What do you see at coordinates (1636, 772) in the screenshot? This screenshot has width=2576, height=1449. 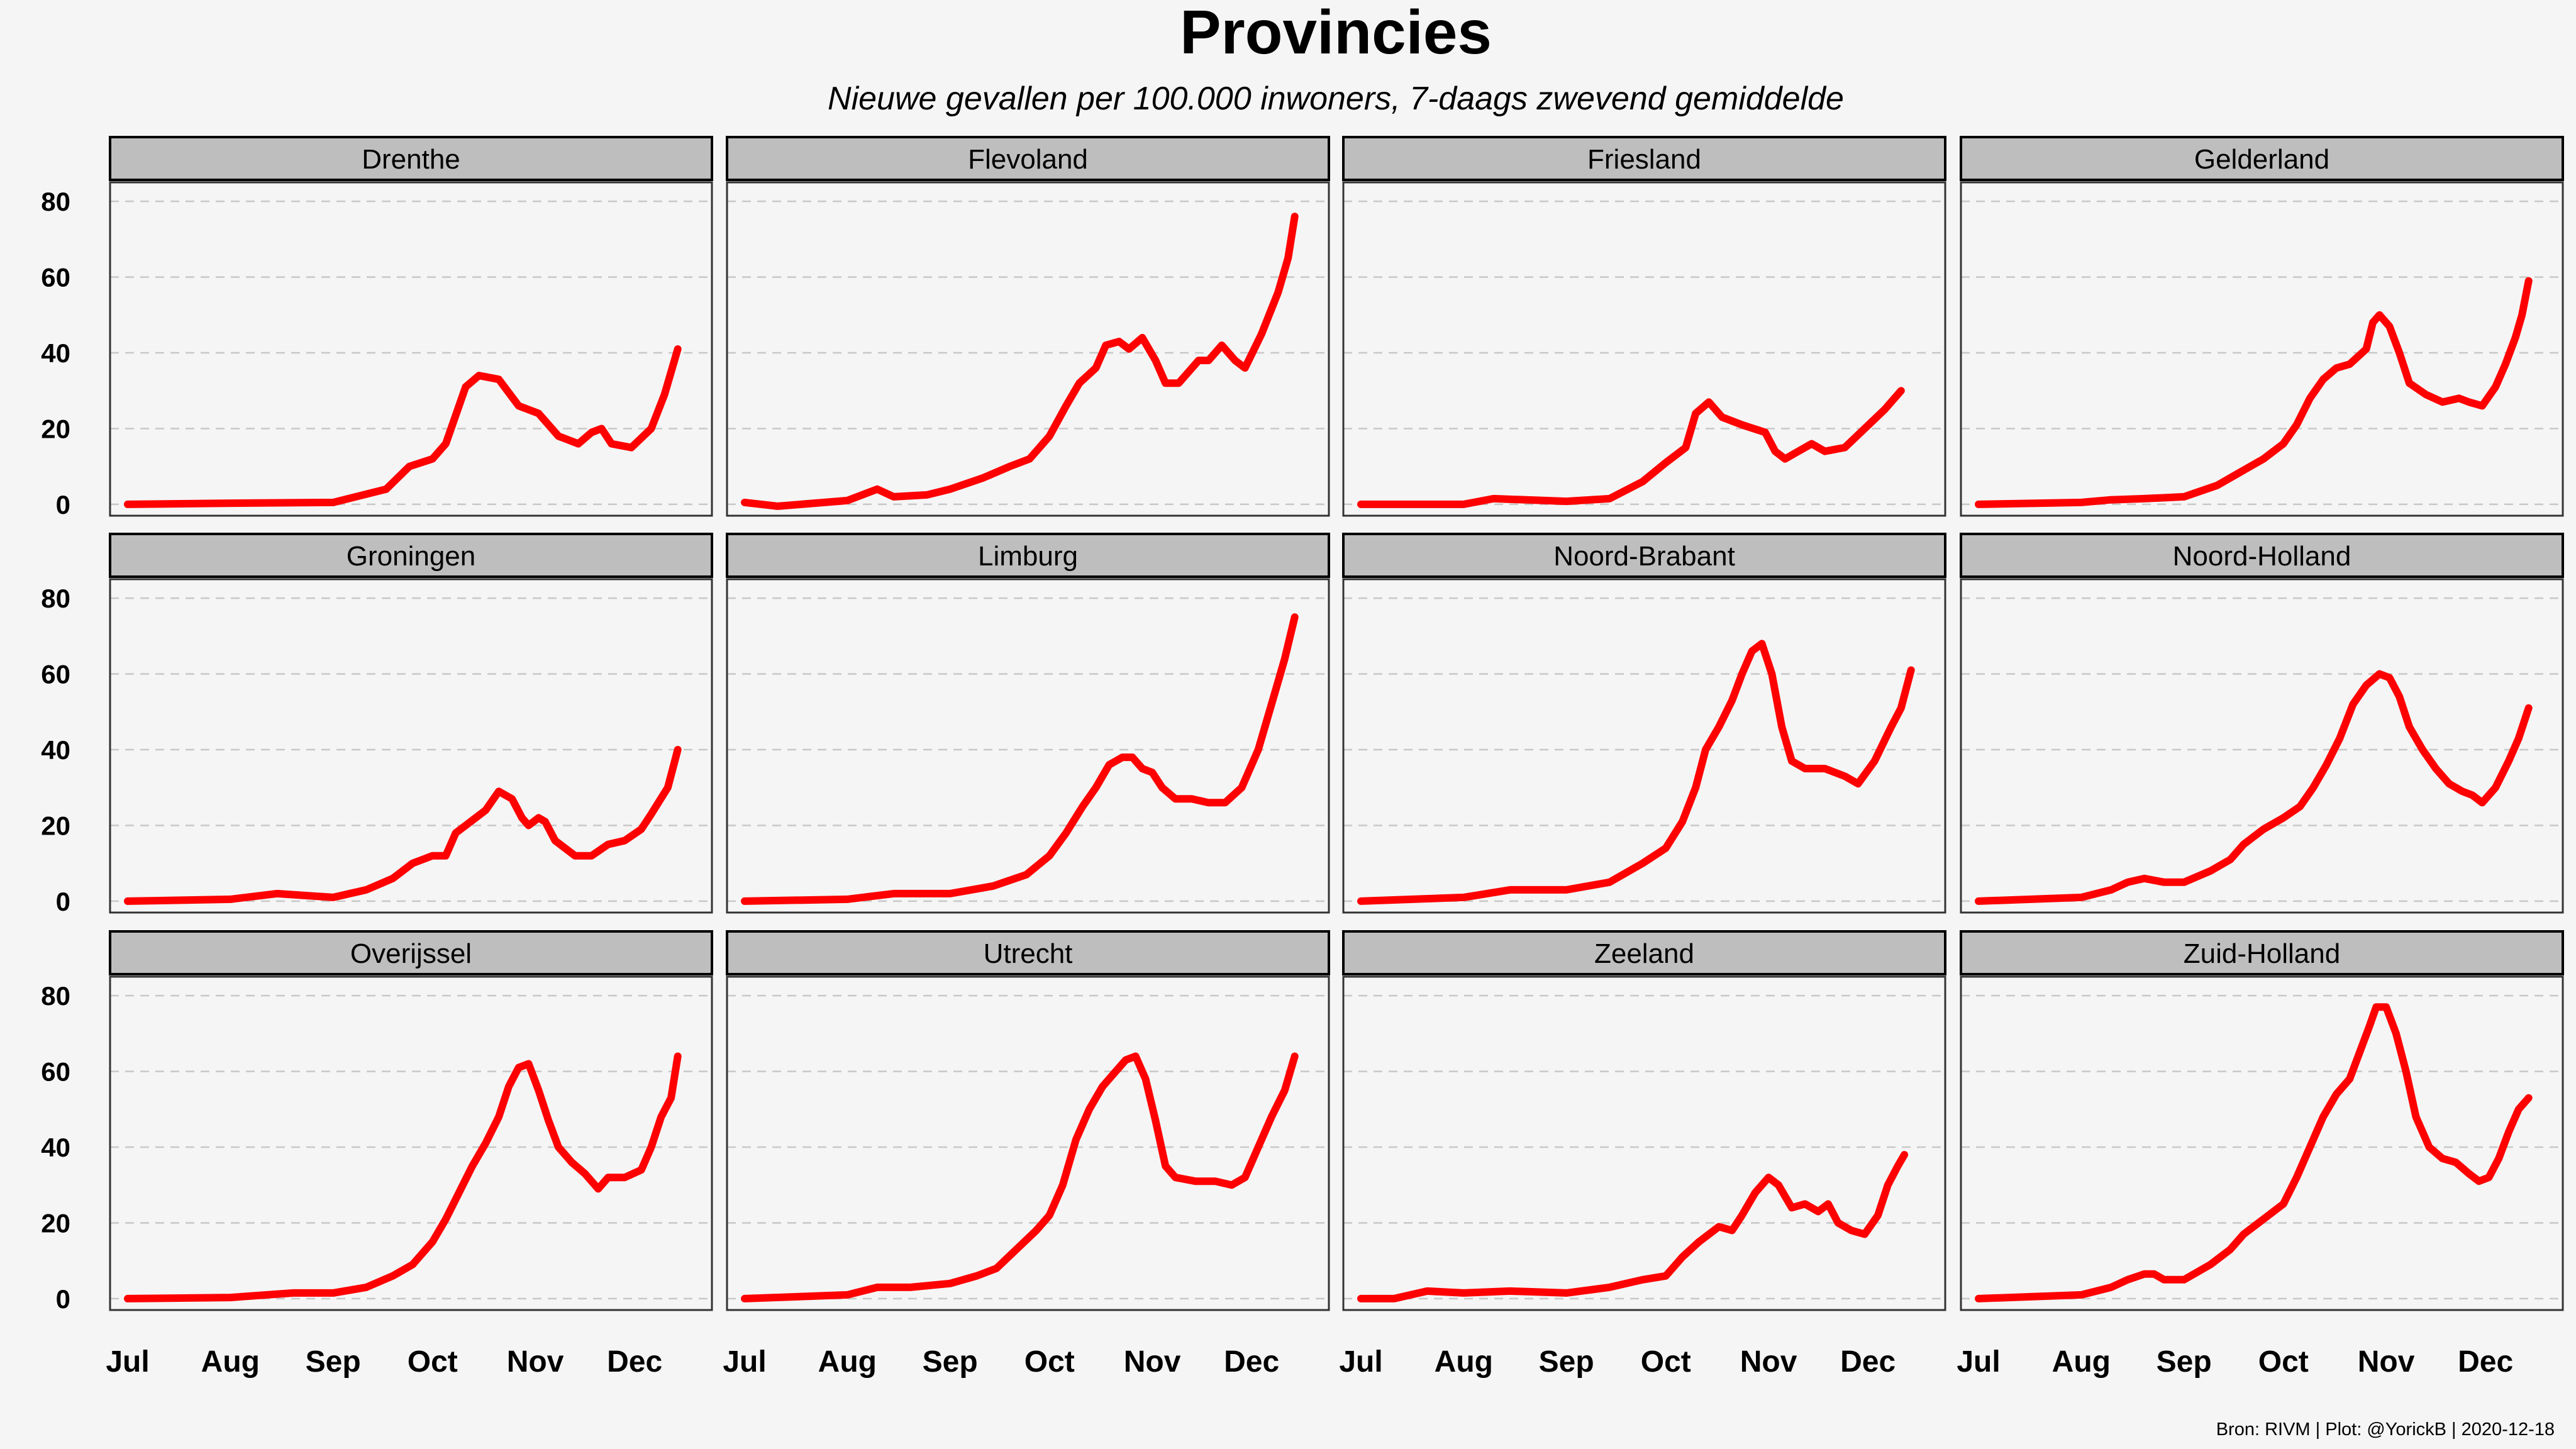 I see `series-line-noord-brabant` at bounding box center [1636, 772].